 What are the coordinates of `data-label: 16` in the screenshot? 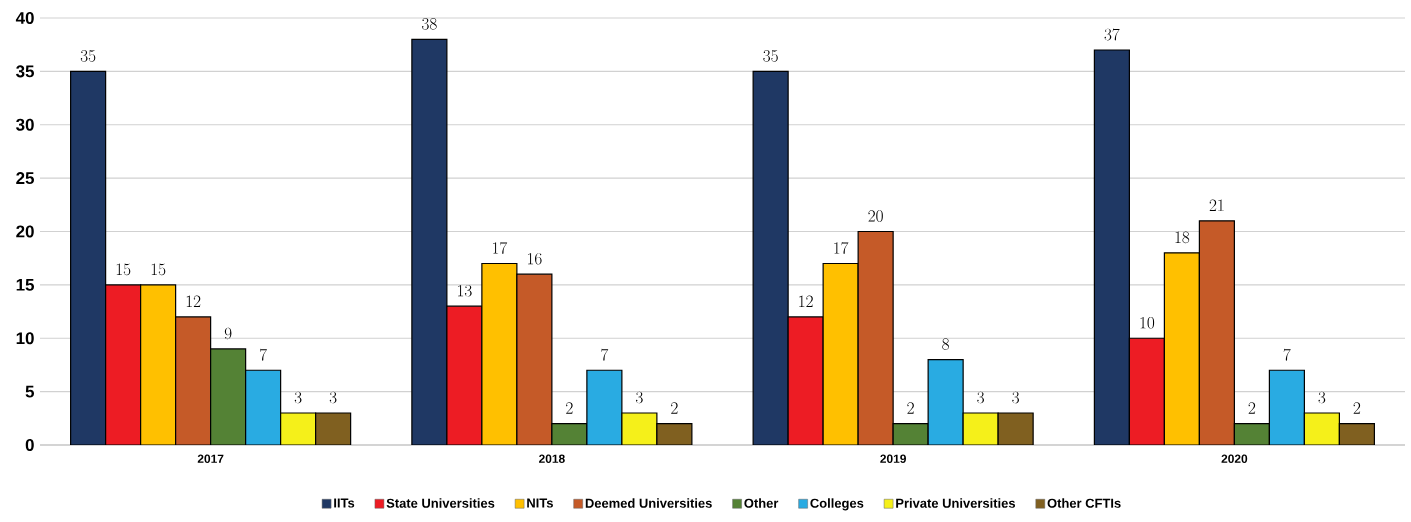 It's located at (534, 258).